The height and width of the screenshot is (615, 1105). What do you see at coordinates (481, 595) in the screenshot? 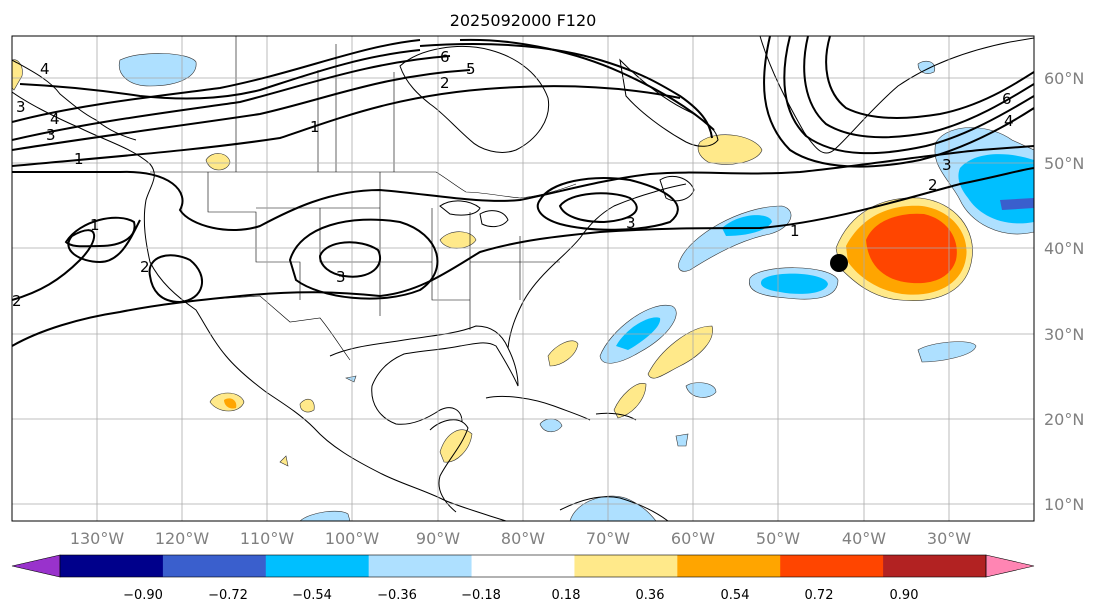
I see `colorbar-tick-5: −0.18` at bounding box center [481, 595].